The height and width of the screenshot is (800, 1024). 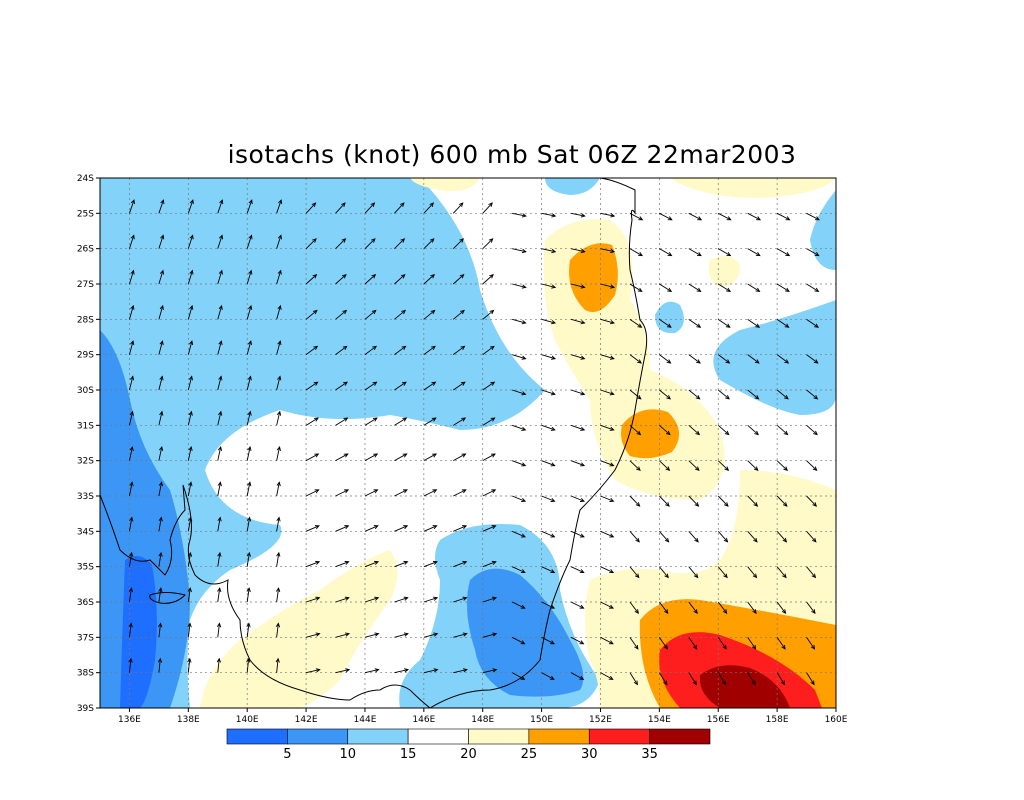 What do you see at coordinates (247, 720) in the screenshot?
I see `lon-tick-label: 140E` at bounding box center [247, 720].